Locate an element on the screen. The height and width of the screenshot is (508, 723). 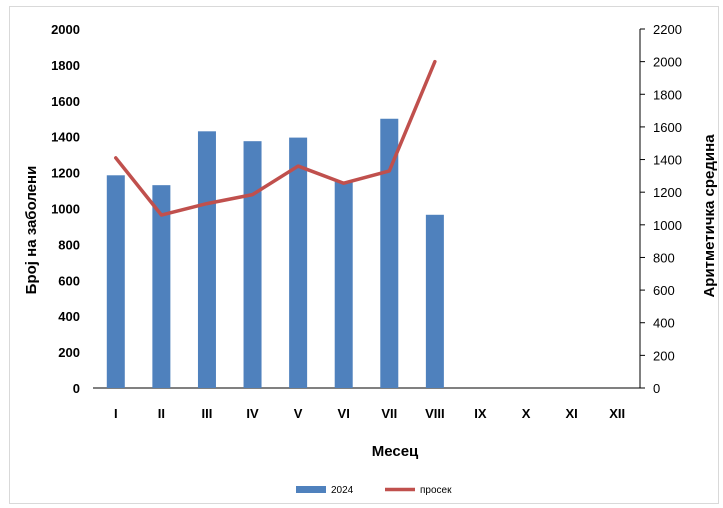
y2-tick-label: 2000 is located at coordinates (667, 62).